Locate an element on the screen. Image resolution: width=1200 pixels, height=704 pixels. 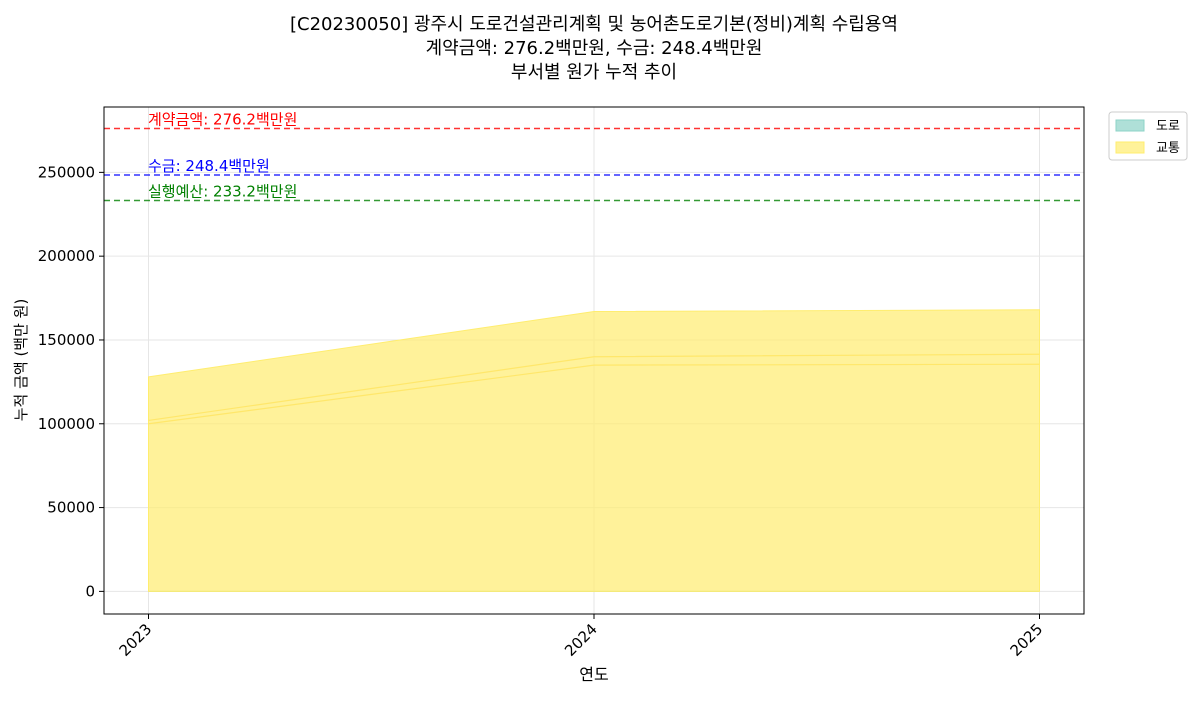
y-tick-label: 50000 is located at coordinates (71, 508).